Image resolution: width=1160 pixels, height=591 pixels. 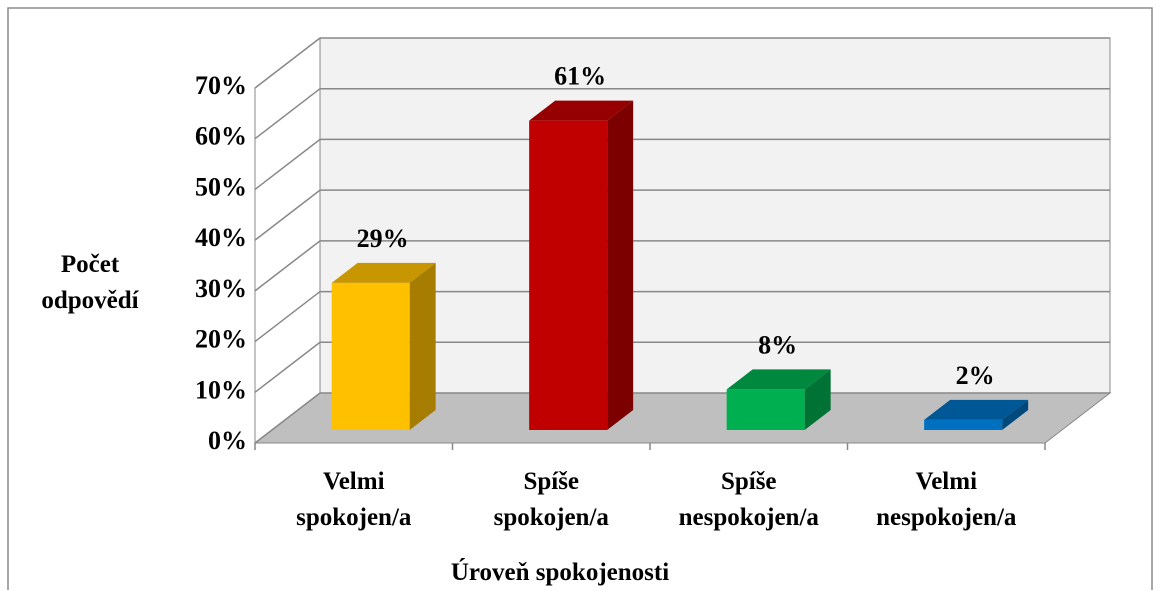 What do you see at coordinates (580, 76) in the screenshot?
I see `data-label: 61%` at bounding box center [580, 76].